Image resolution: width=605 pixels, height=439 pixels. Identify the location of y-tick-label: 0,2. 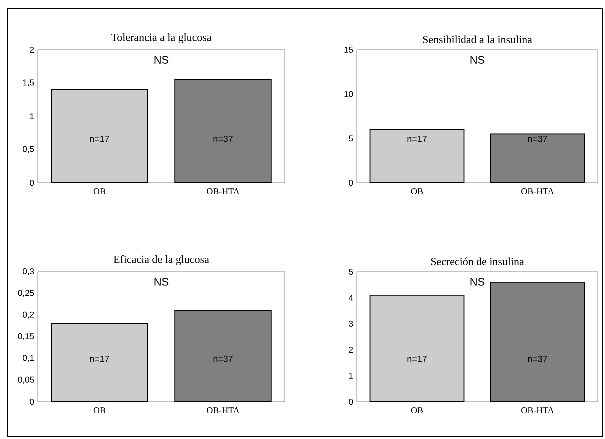
(28, 315).